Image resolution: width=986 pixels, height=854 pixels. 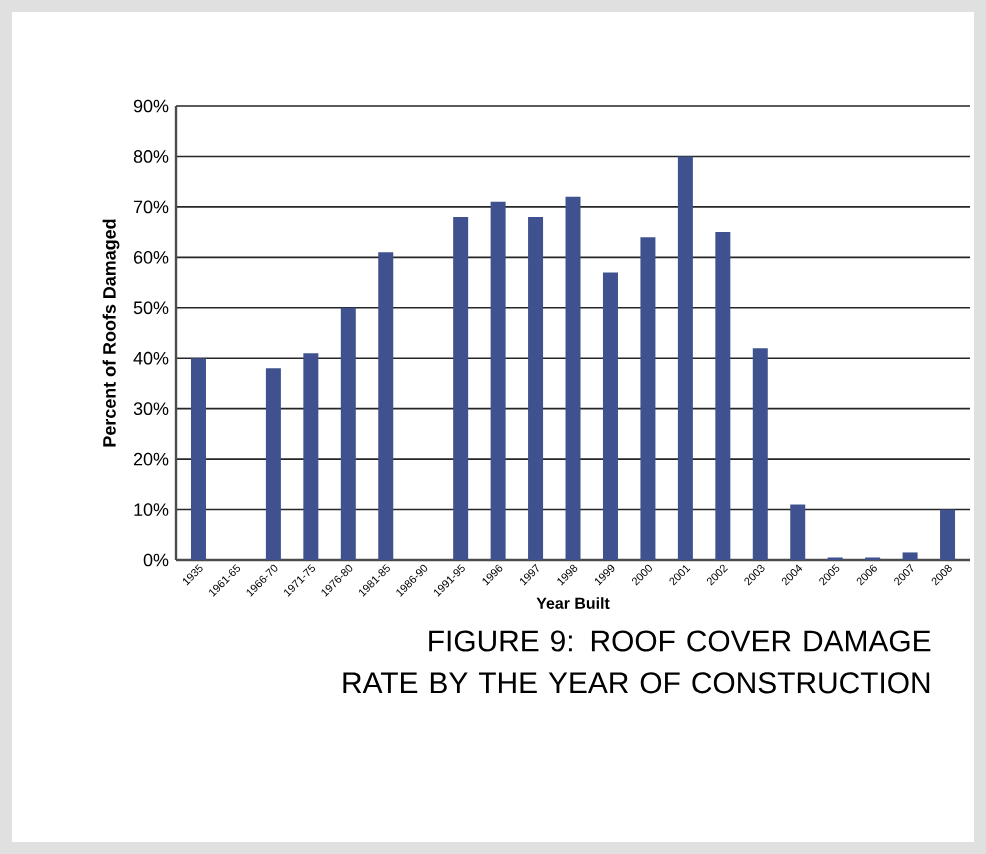 What do you see at coordinates (151, 459) in the screenshot?
I see `y-tick-label: 20%` at bounding box center [151, 459].